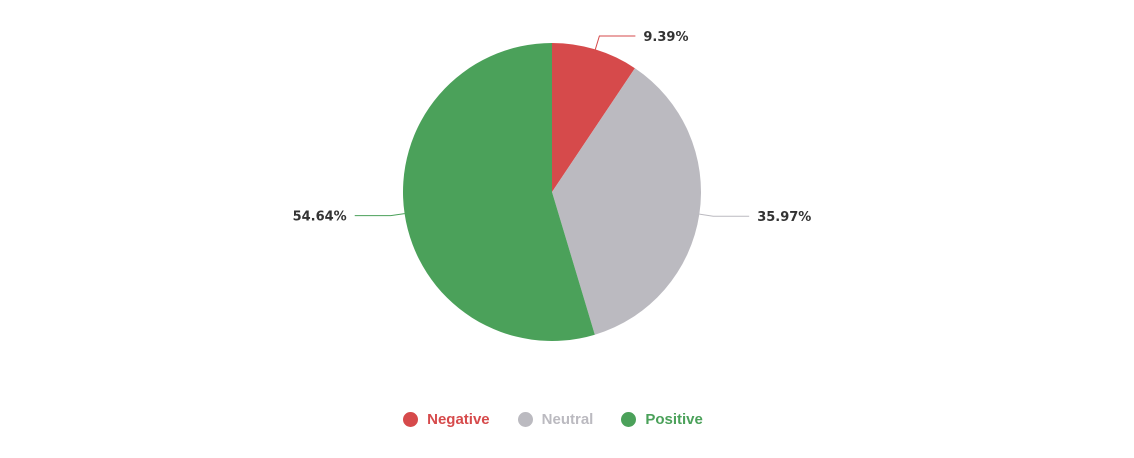 This screenshot has height=458, width=1134. Describe the element at coordinates (626, 201) in the screenshot. I see `pie-slice-neutral` at that location.